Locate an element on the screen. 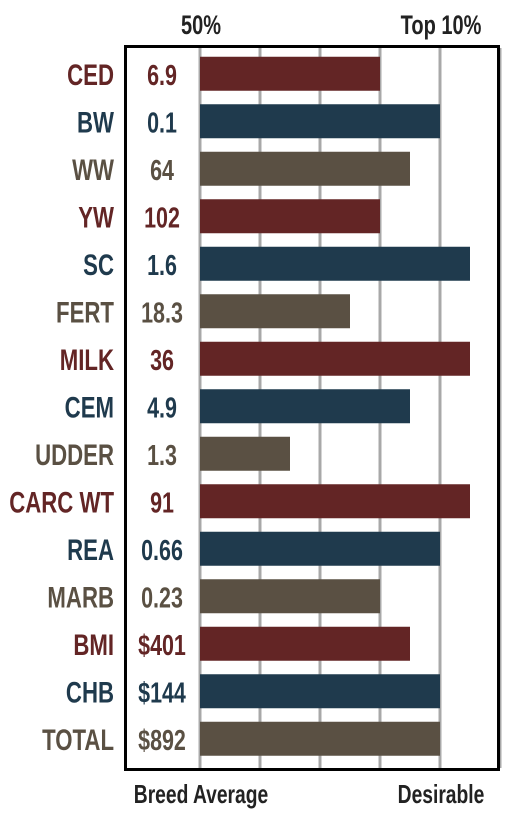  value-label: $892 is located at coordinates (162, 741).